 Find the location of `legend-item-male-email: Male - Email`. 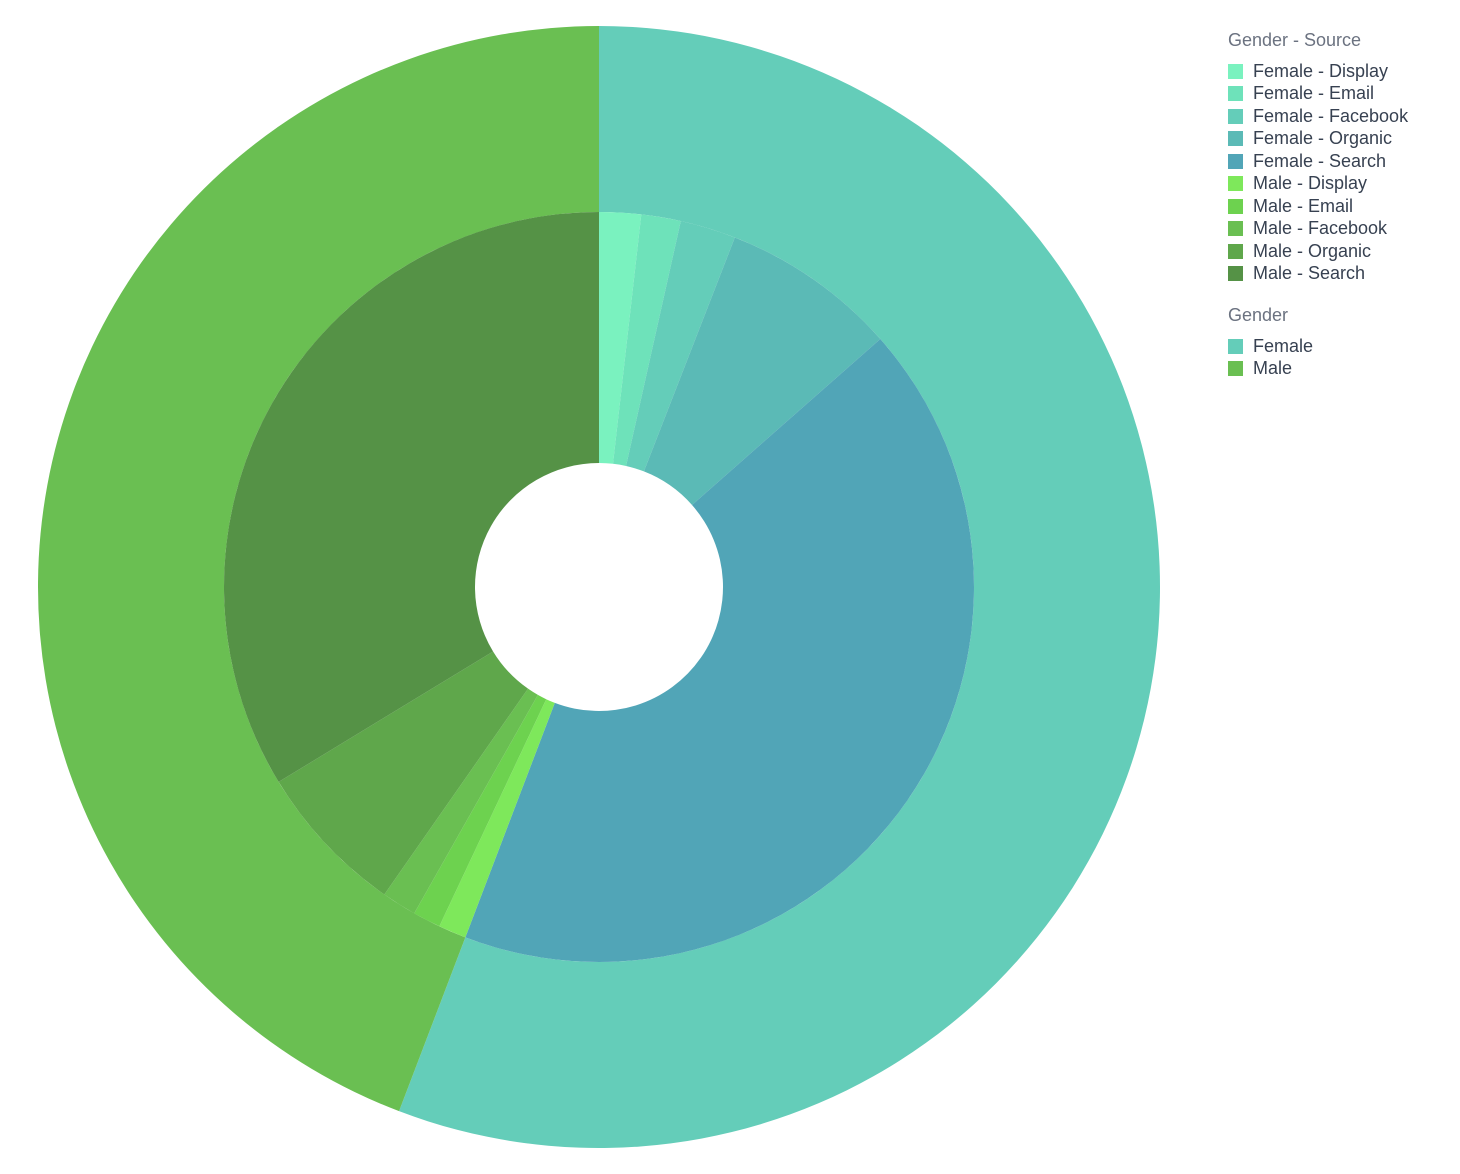

legend-item-male-email: Male - Email is located at coordinates (1342, 206).